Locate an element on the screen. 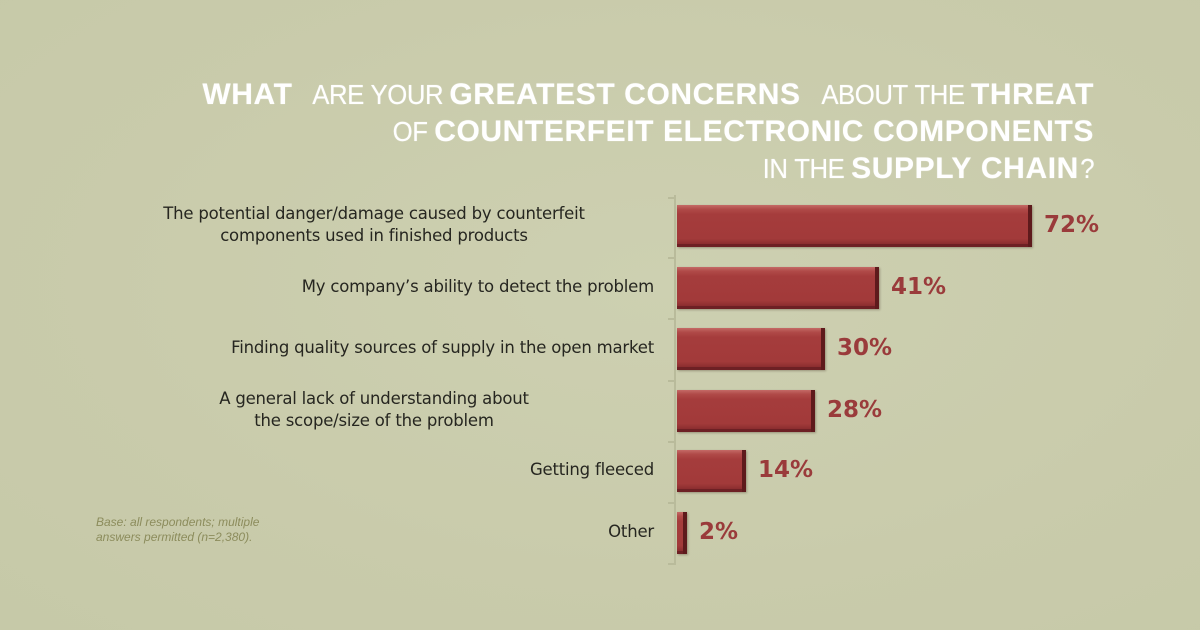  title-segment: ? is located at coordinates (1087, 168).